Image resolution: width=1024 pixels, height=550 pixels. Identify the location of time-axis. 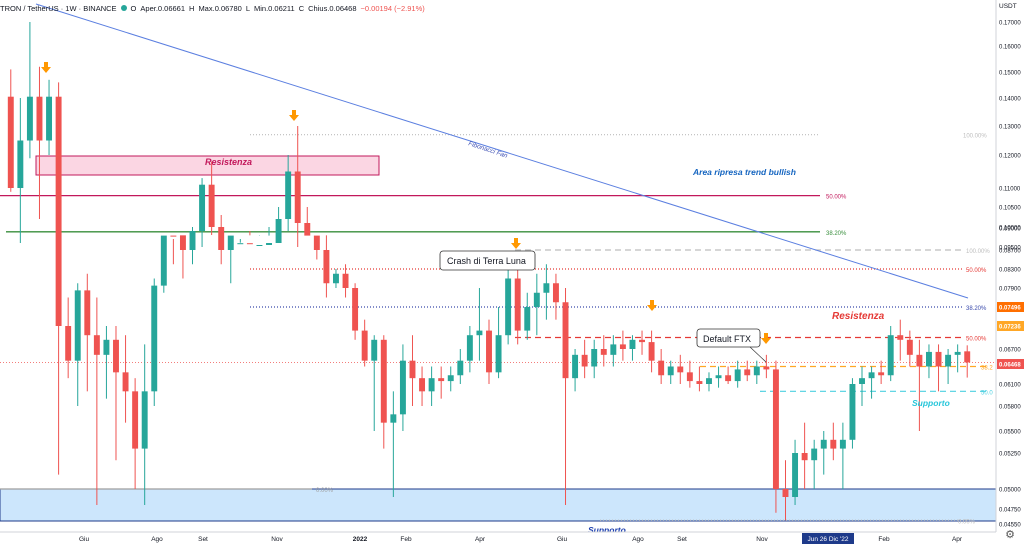
(498, 538).